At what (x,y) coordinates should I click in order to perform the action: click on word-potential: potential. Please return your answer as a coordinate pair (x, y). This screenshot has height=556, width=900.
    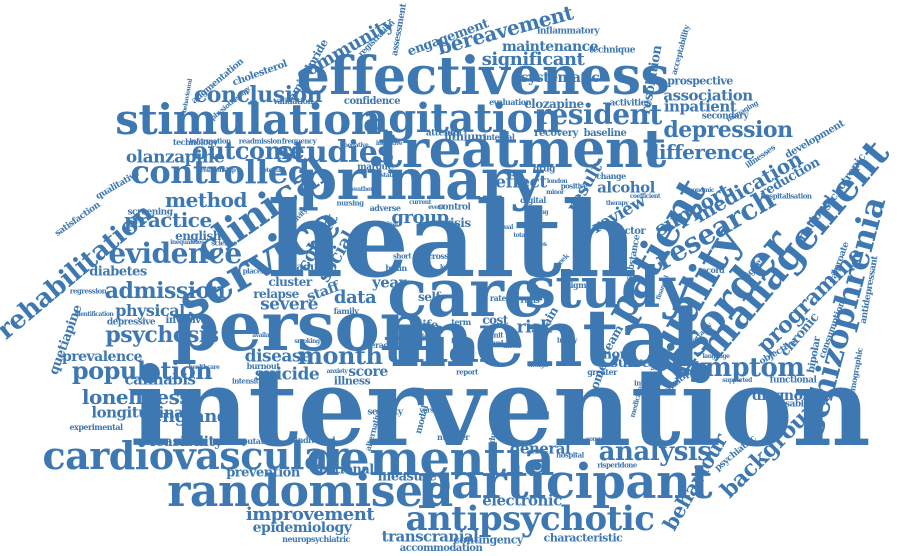
    Looking at the image, I should click on (272, 171).